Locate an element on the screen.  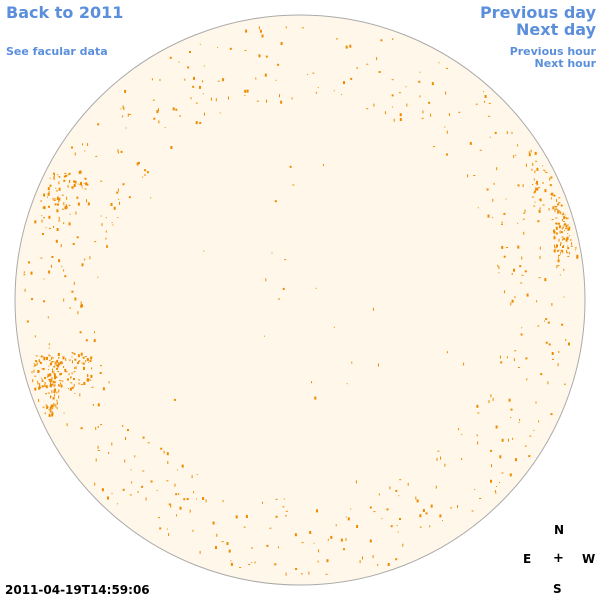
previous-hour-link: Previous hour is located at coordinates (552, 51).